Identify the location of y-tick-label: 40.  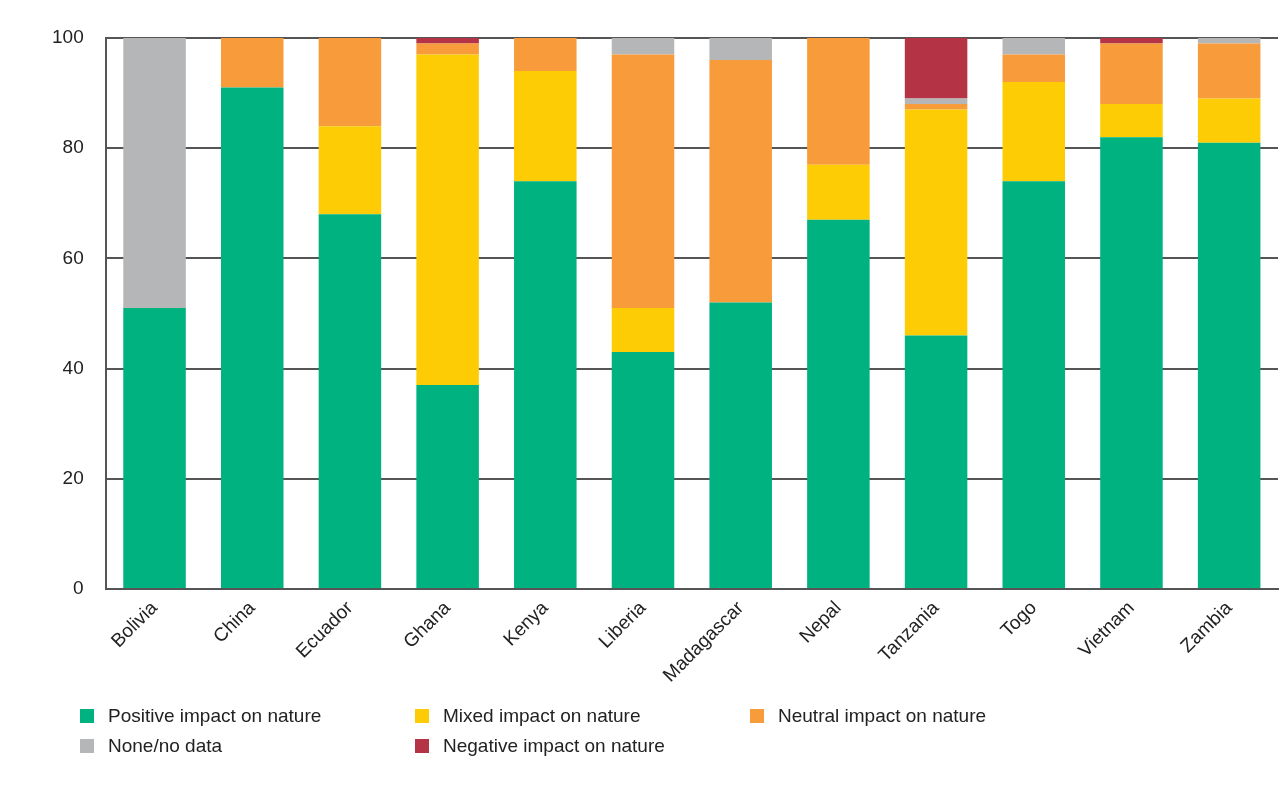
(73, 367).